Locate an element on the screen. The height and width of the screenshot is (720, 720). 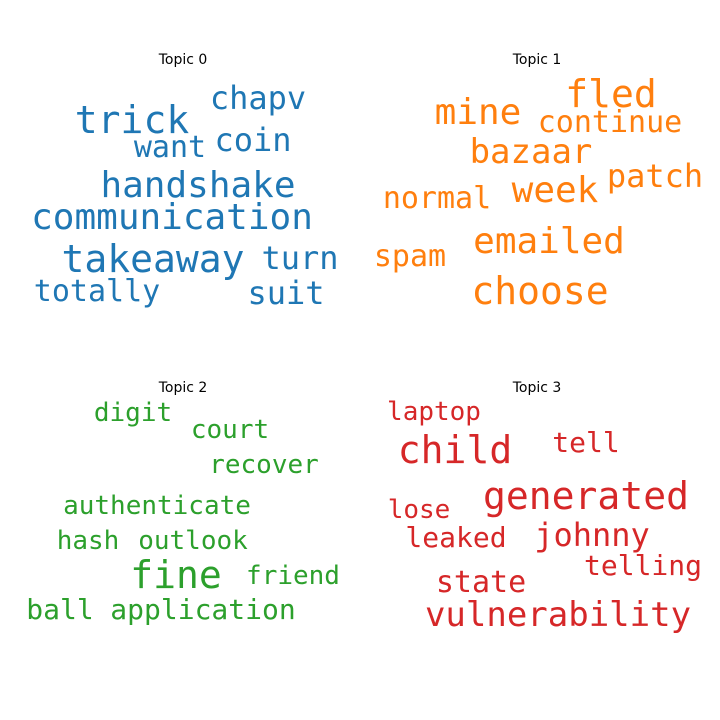
word-bazaar: bazaar is located at coordinates (531, 152).